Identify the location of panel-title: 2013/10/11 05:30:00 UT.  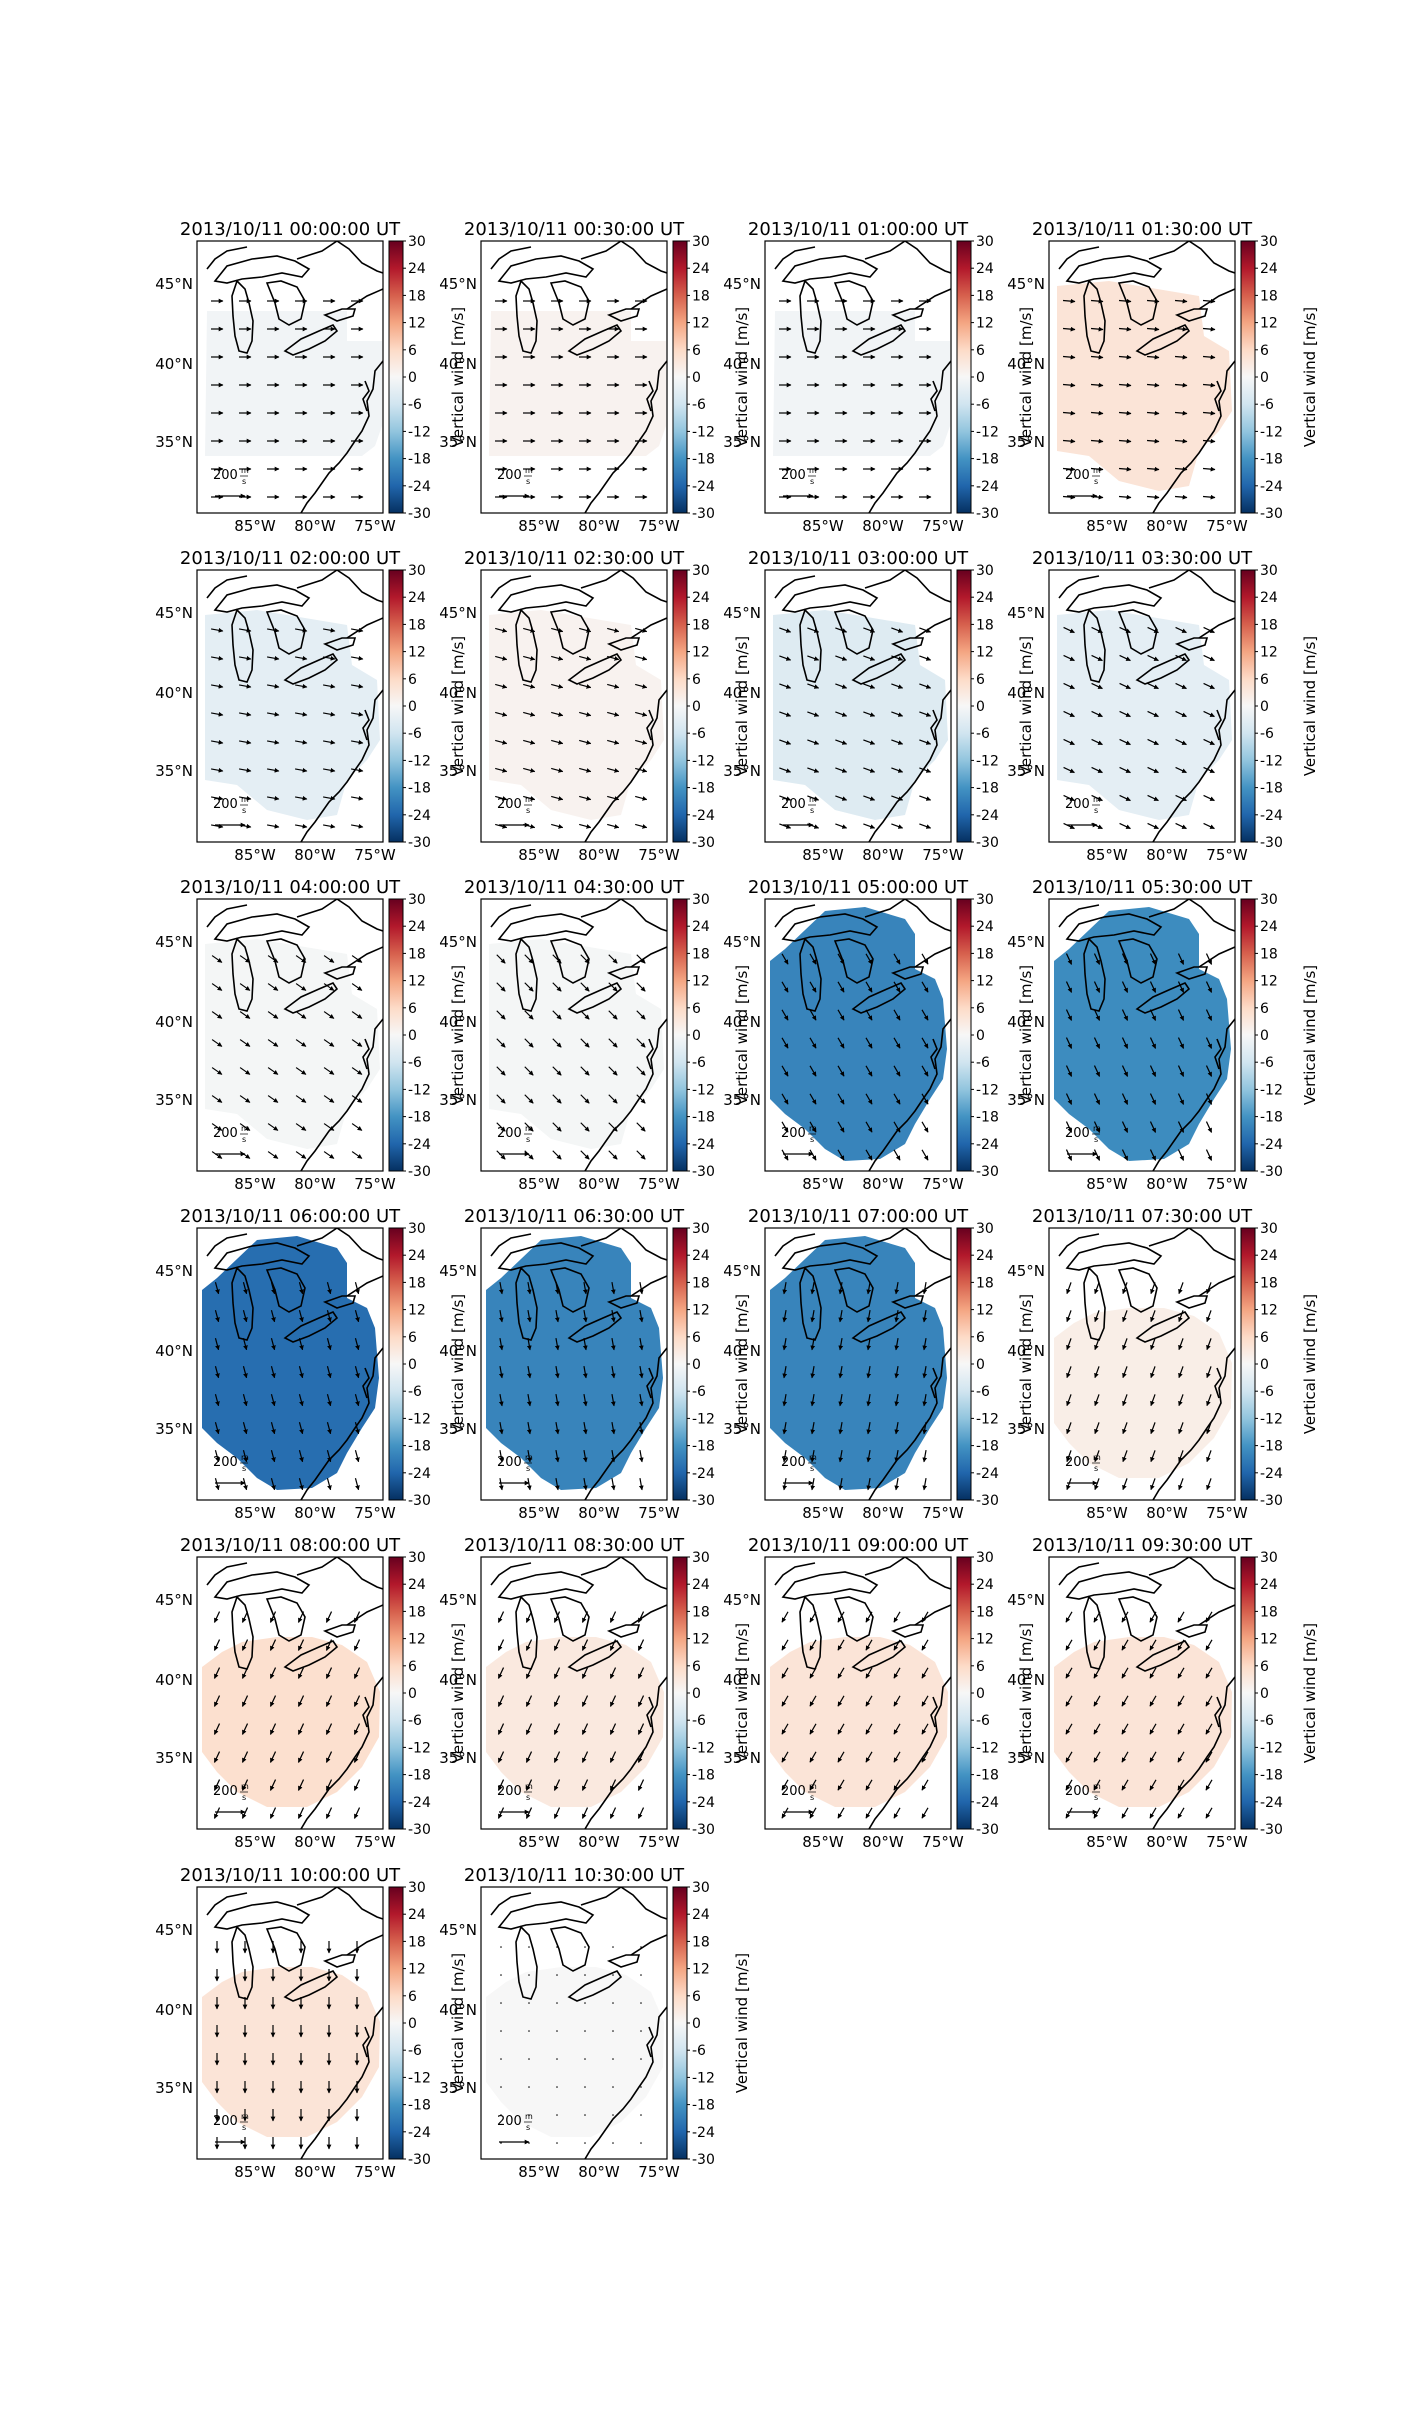
(1142, 887).